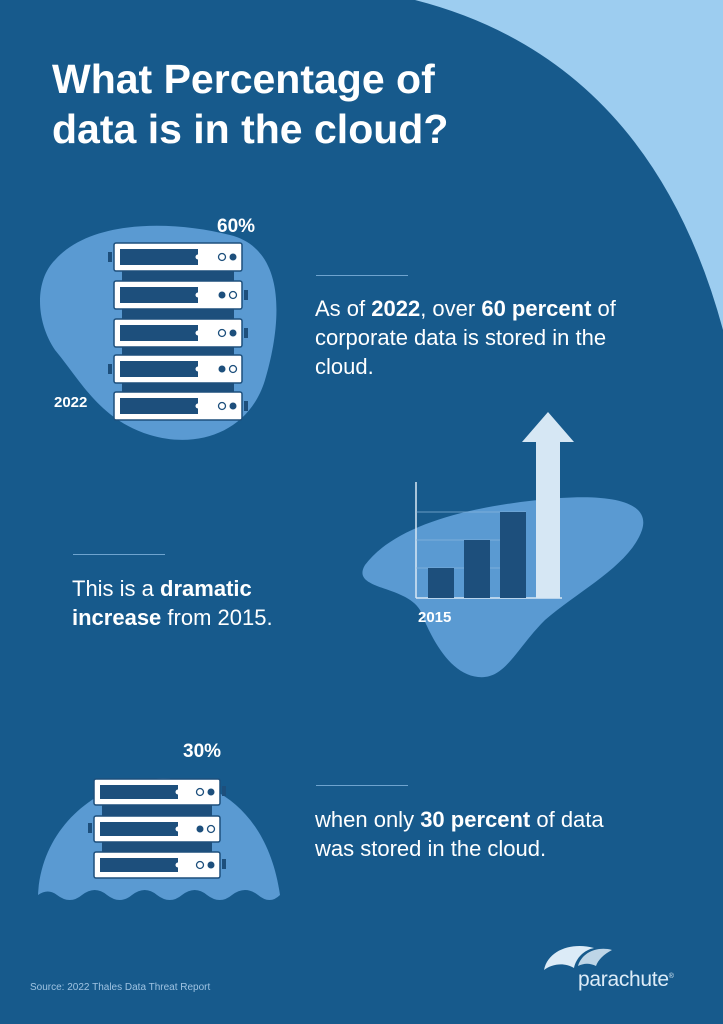 This screenshot has height=1024, width=723. What do you see at coordinates (120, 987) in the screenshot?
I see `source-citation: Source: 2022 Thales Data Threat Report` at bounding box center [120, 987].